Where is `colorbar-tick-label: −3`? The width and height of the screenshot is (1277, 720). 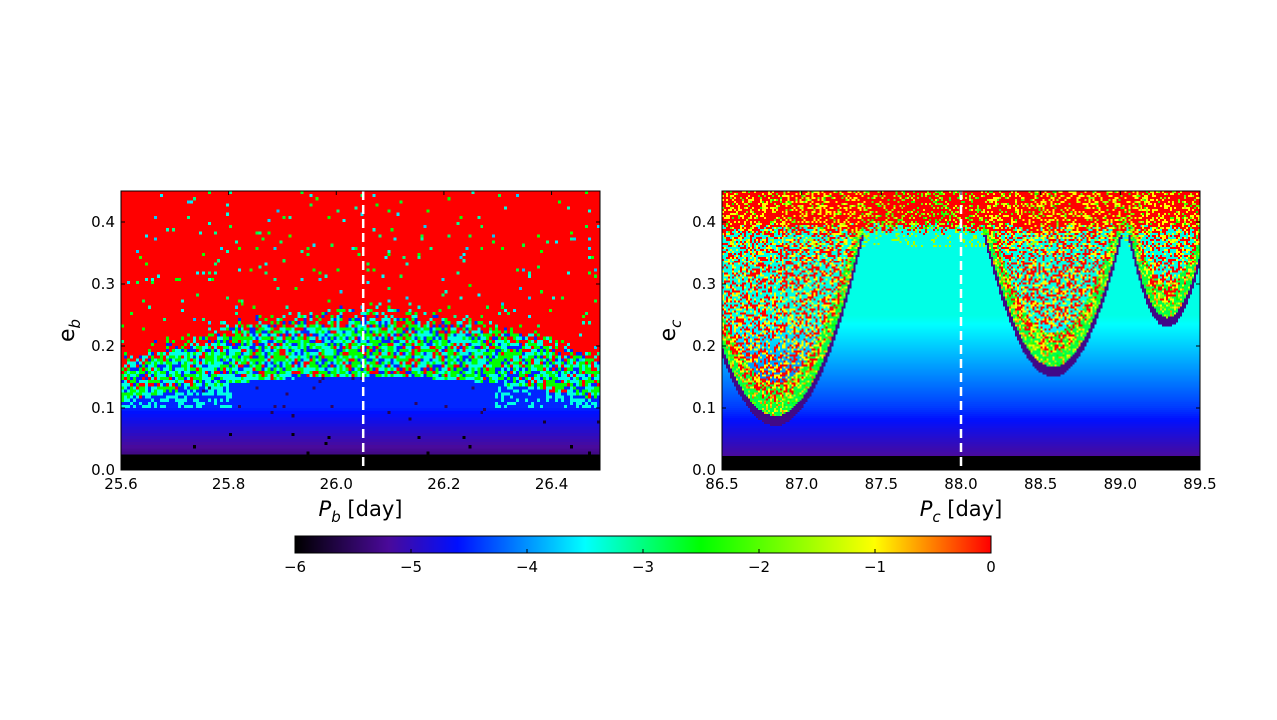 colorbar-tick-label: −3 is located at coordinates (643, 567).